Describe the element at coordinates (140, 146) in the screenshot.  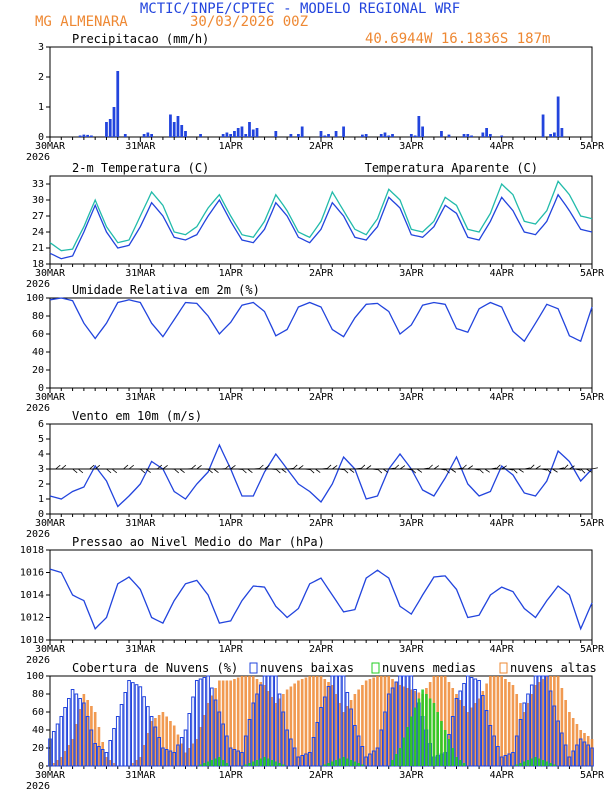
I see `precip-xtick-label: 31MAR` at that location.